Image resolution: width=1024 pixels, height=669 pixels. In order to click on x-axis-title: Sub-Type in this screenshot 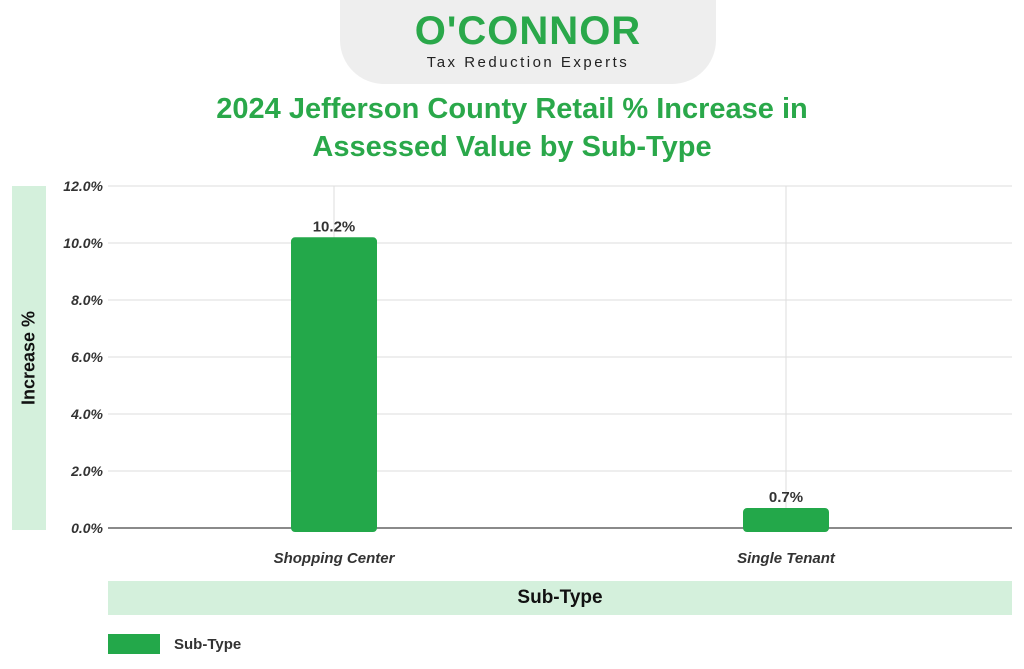, I will do `click(560, 597)`.